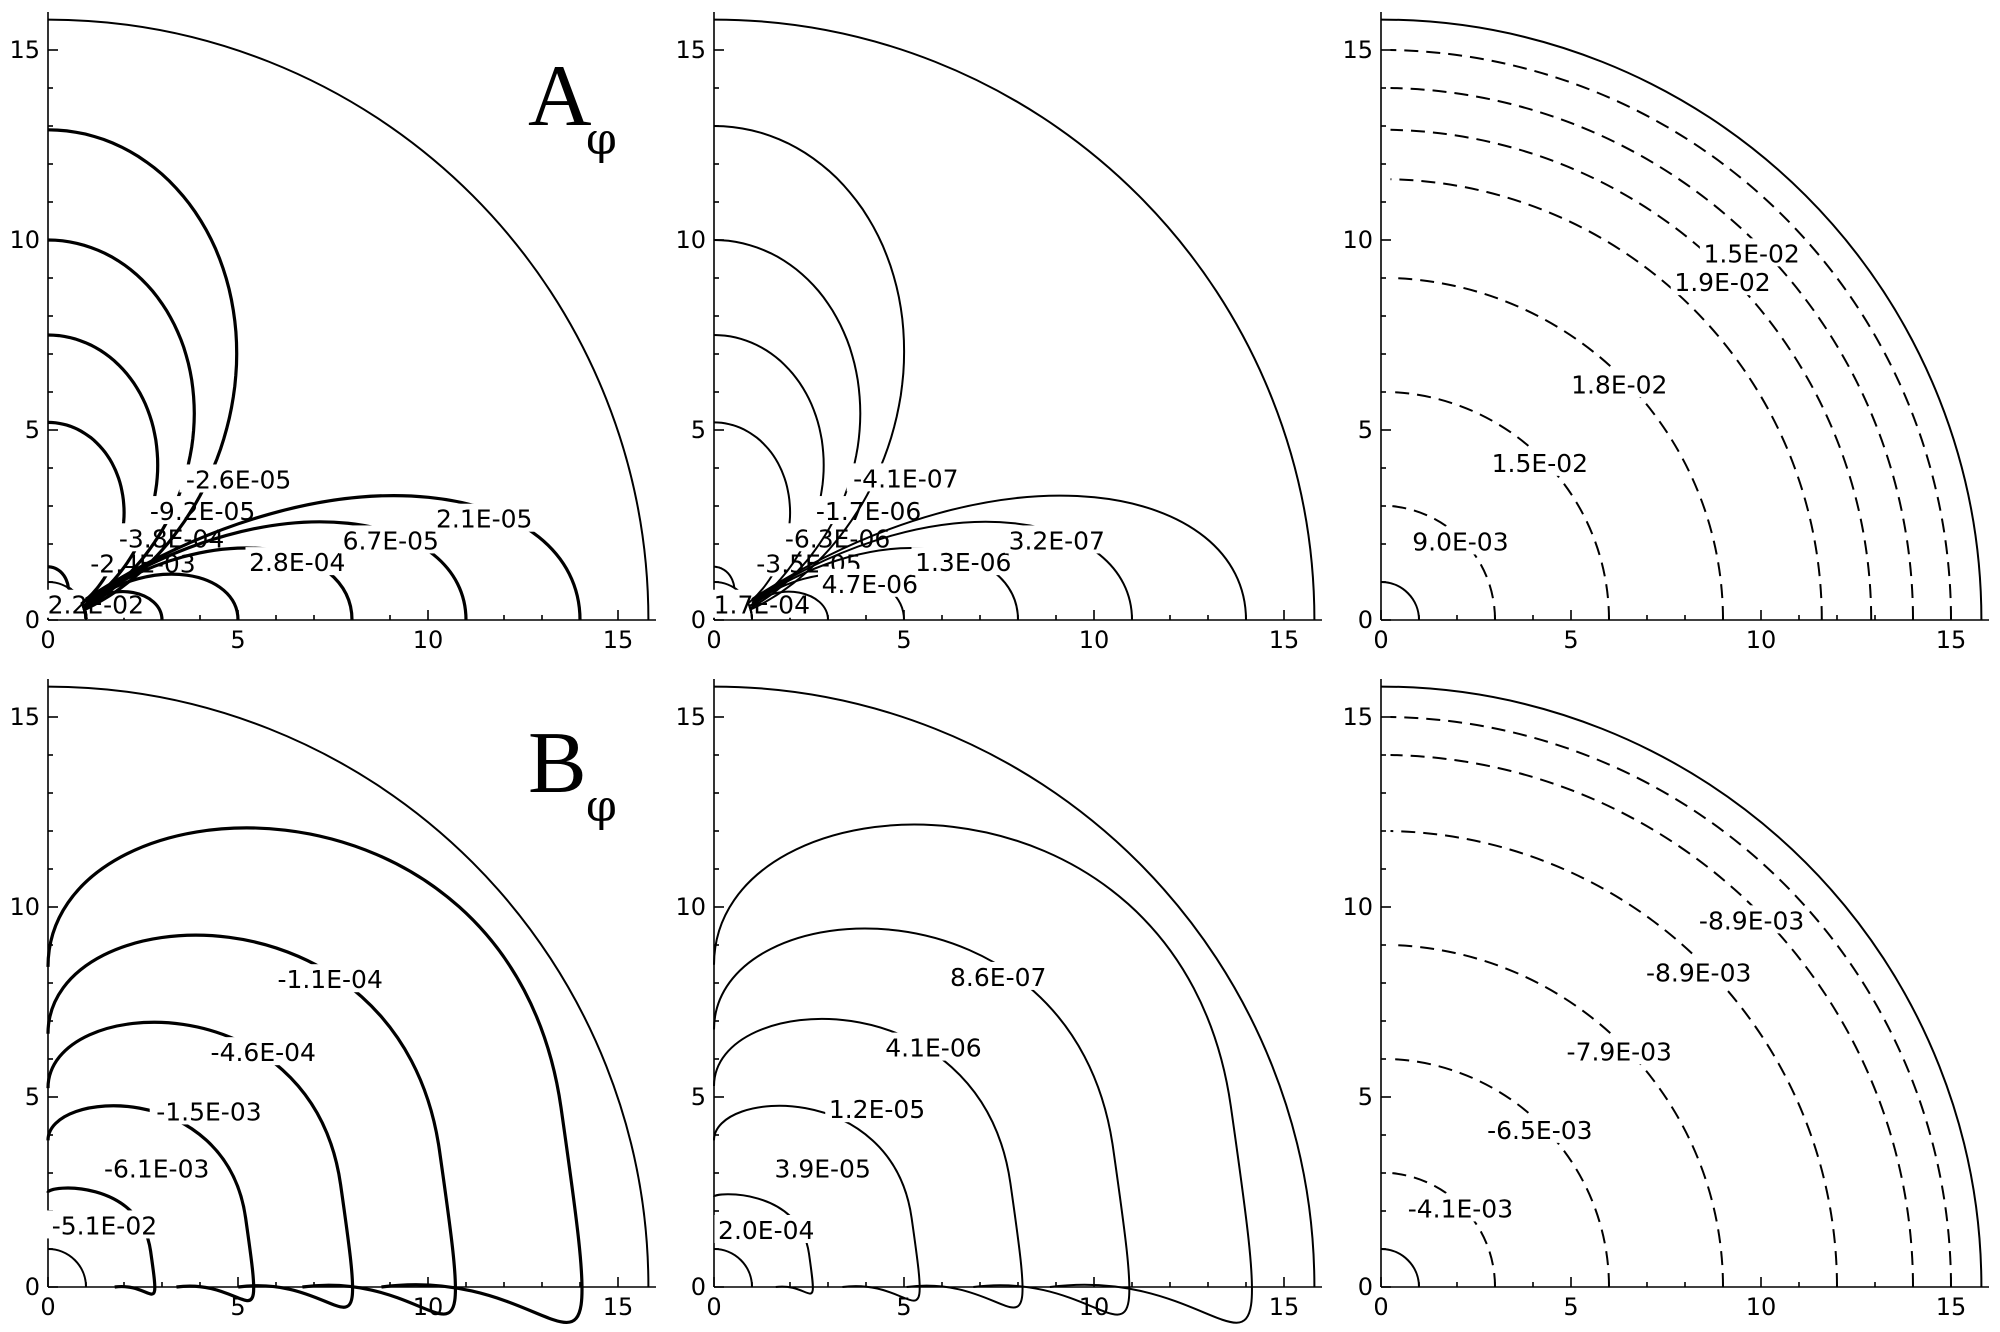 Image resolution: width=2000 pixels, height=1332 pixels. I want to click on contour-label: -6.5E-03, so click(1539, 1130).